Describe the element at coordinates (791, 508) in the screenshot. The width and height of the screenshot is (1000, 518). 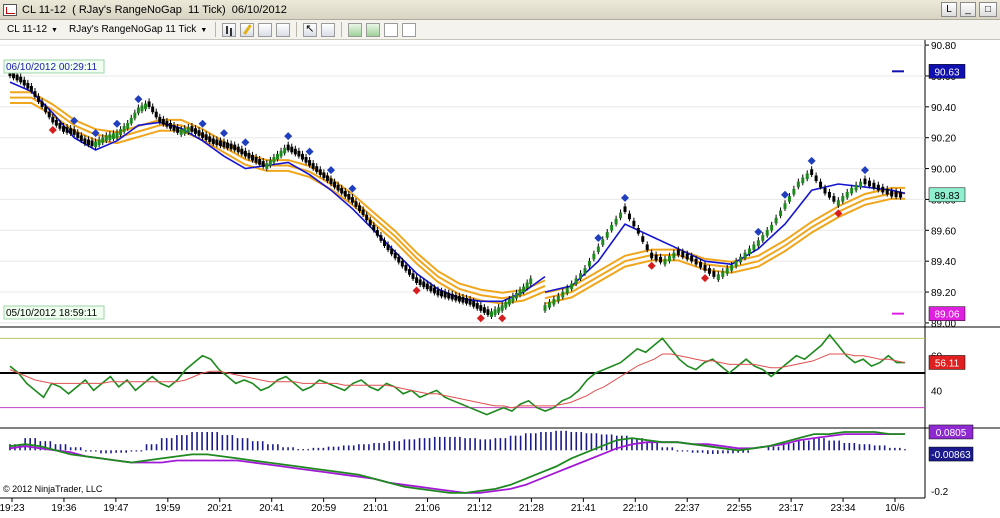
I see `time-tick-label: 23:17` at that location.